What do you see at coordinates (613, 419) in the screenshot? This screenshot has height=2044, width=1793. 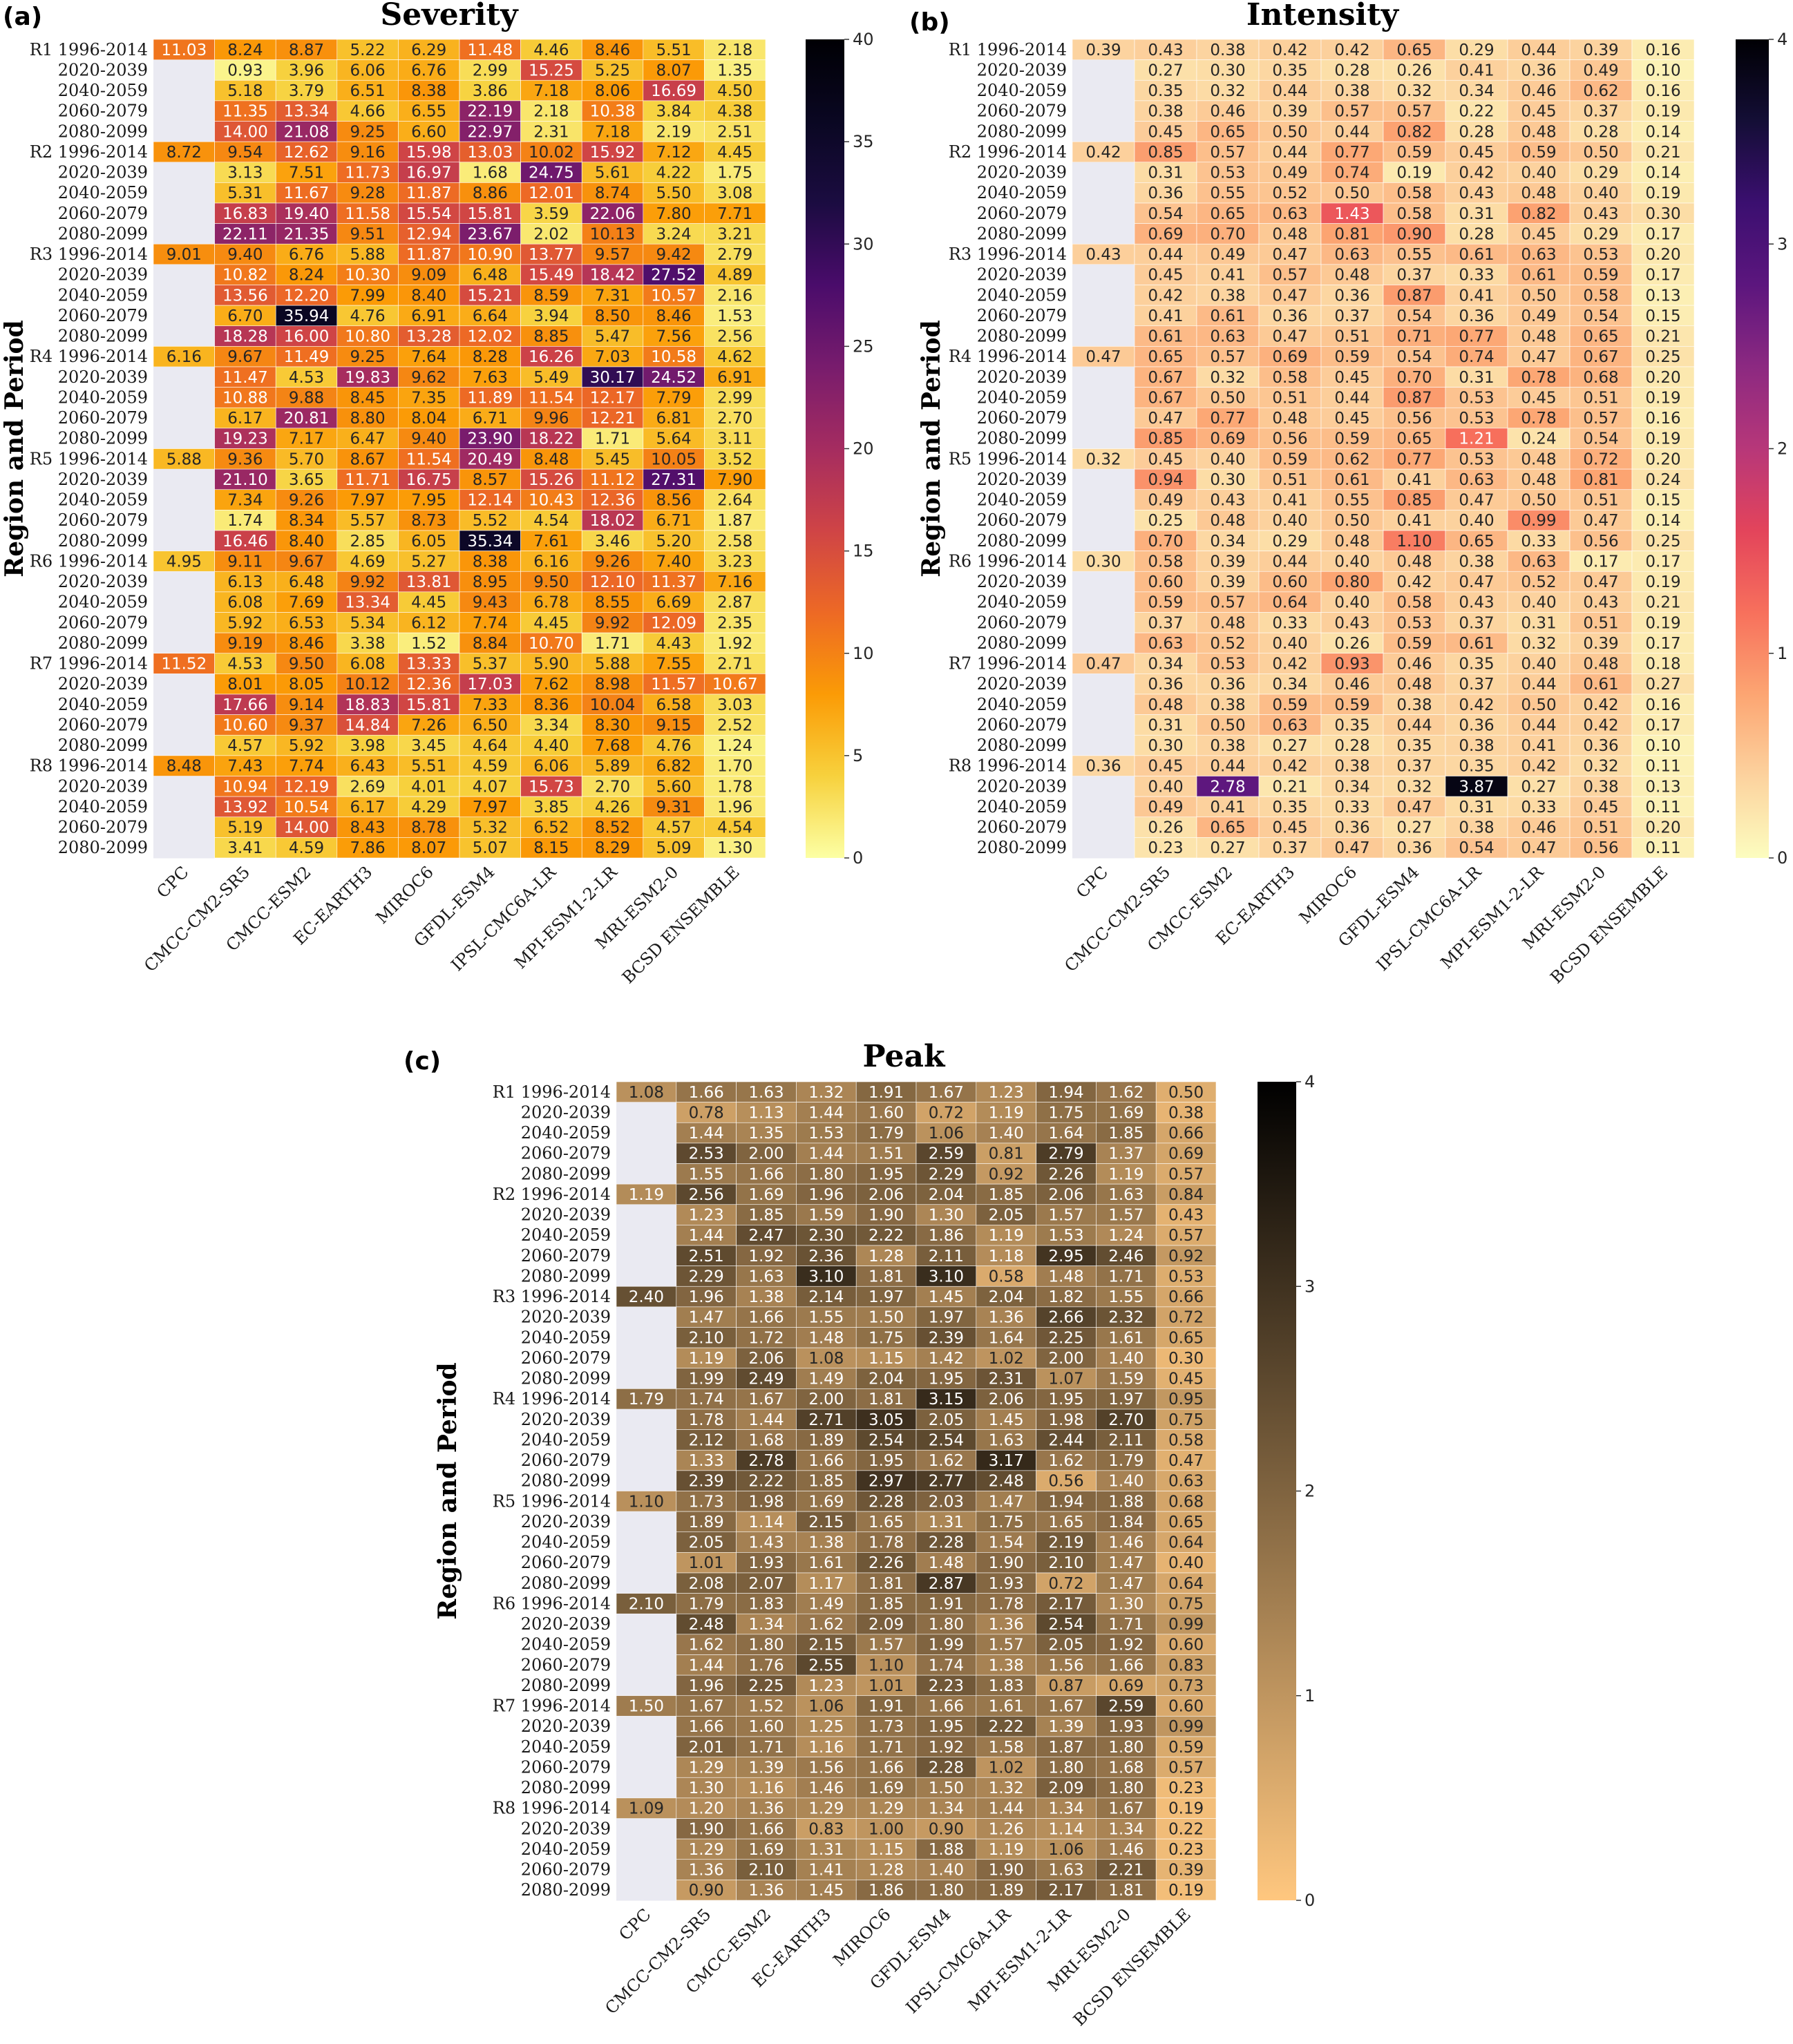 I see `cell-value: 12.21` at bounding box center [613, 419].